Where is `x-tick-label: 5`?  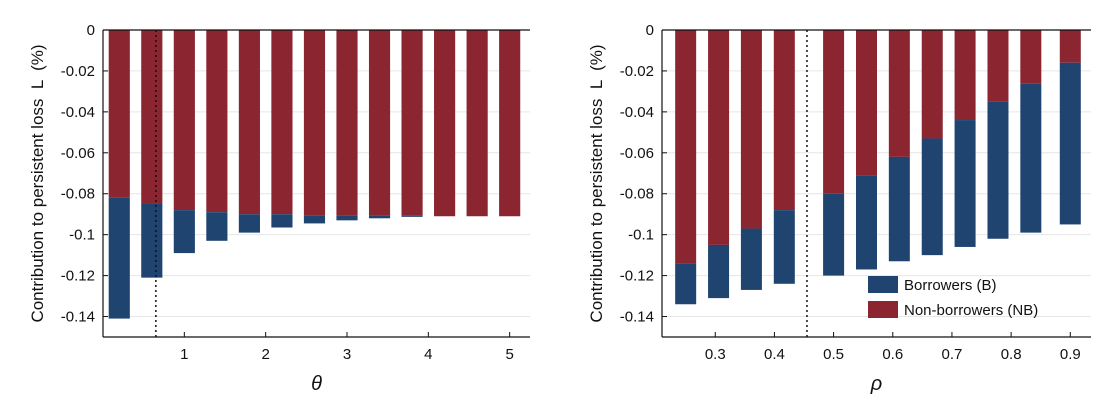 x-tick-label: 5 is located at coordinates (509, 354).